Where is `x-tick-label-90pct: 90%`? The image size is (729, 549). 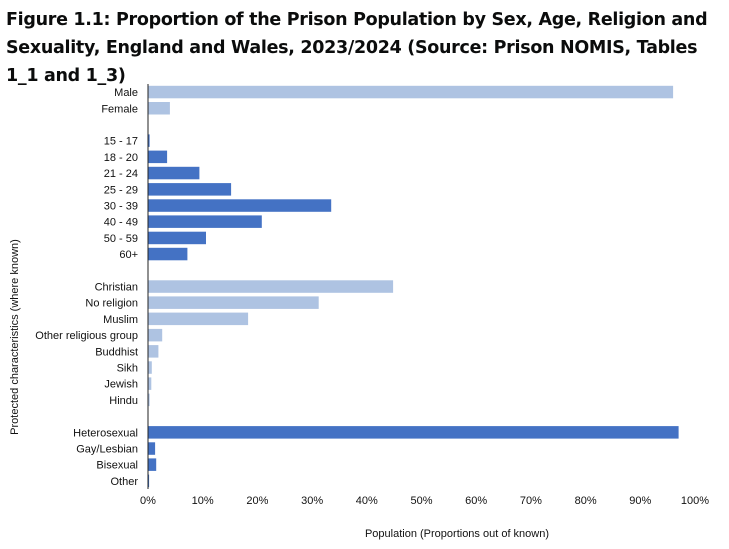
x-tick-label-90pct: 90% is located at coordinates (640, 501).